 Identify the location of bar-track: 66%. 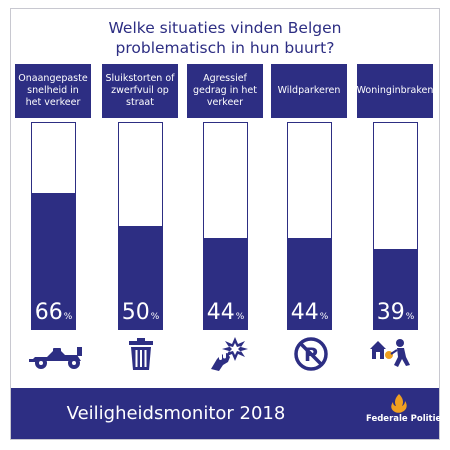
(53, 226).